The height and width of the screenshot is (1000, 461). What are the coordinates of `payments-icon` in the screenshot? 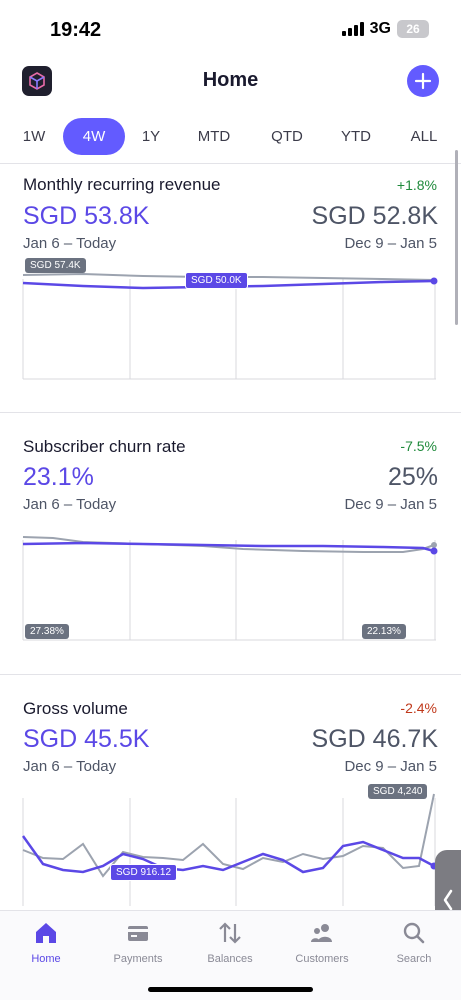 It's located at (138, 933).